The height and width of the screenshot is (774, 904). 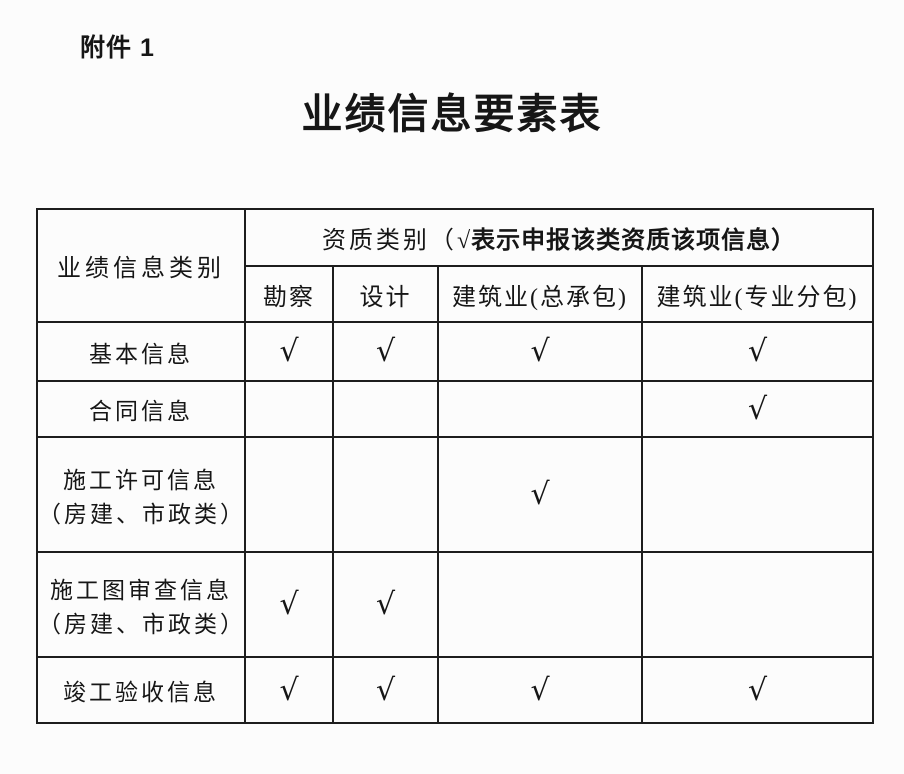 I want to click on row-label-line: 施工图审查信息, so click(x=141, y=590).